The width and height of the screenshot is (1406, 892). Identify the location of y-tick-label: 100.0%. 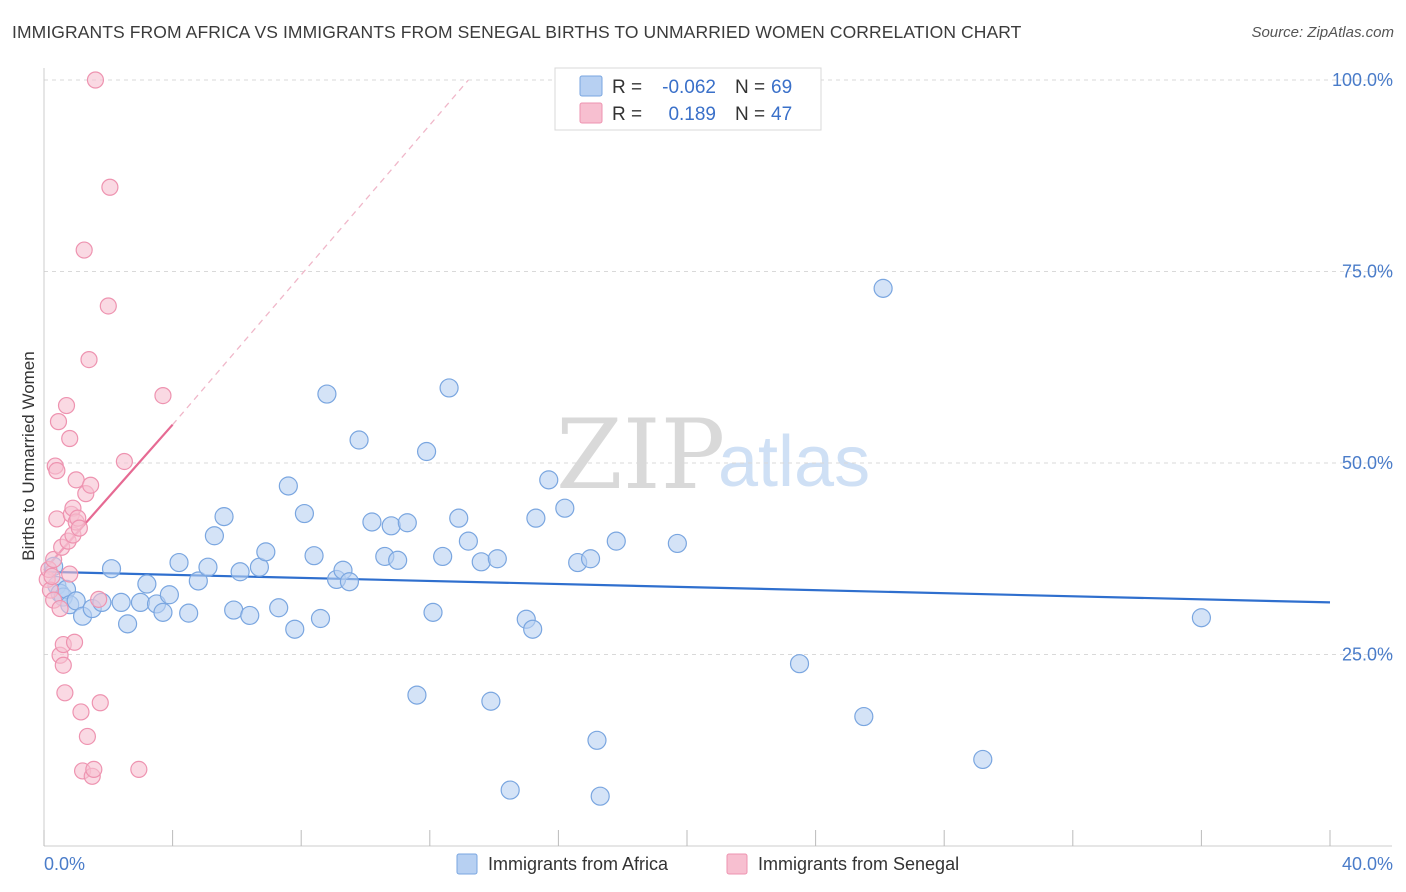
(1362, 80).